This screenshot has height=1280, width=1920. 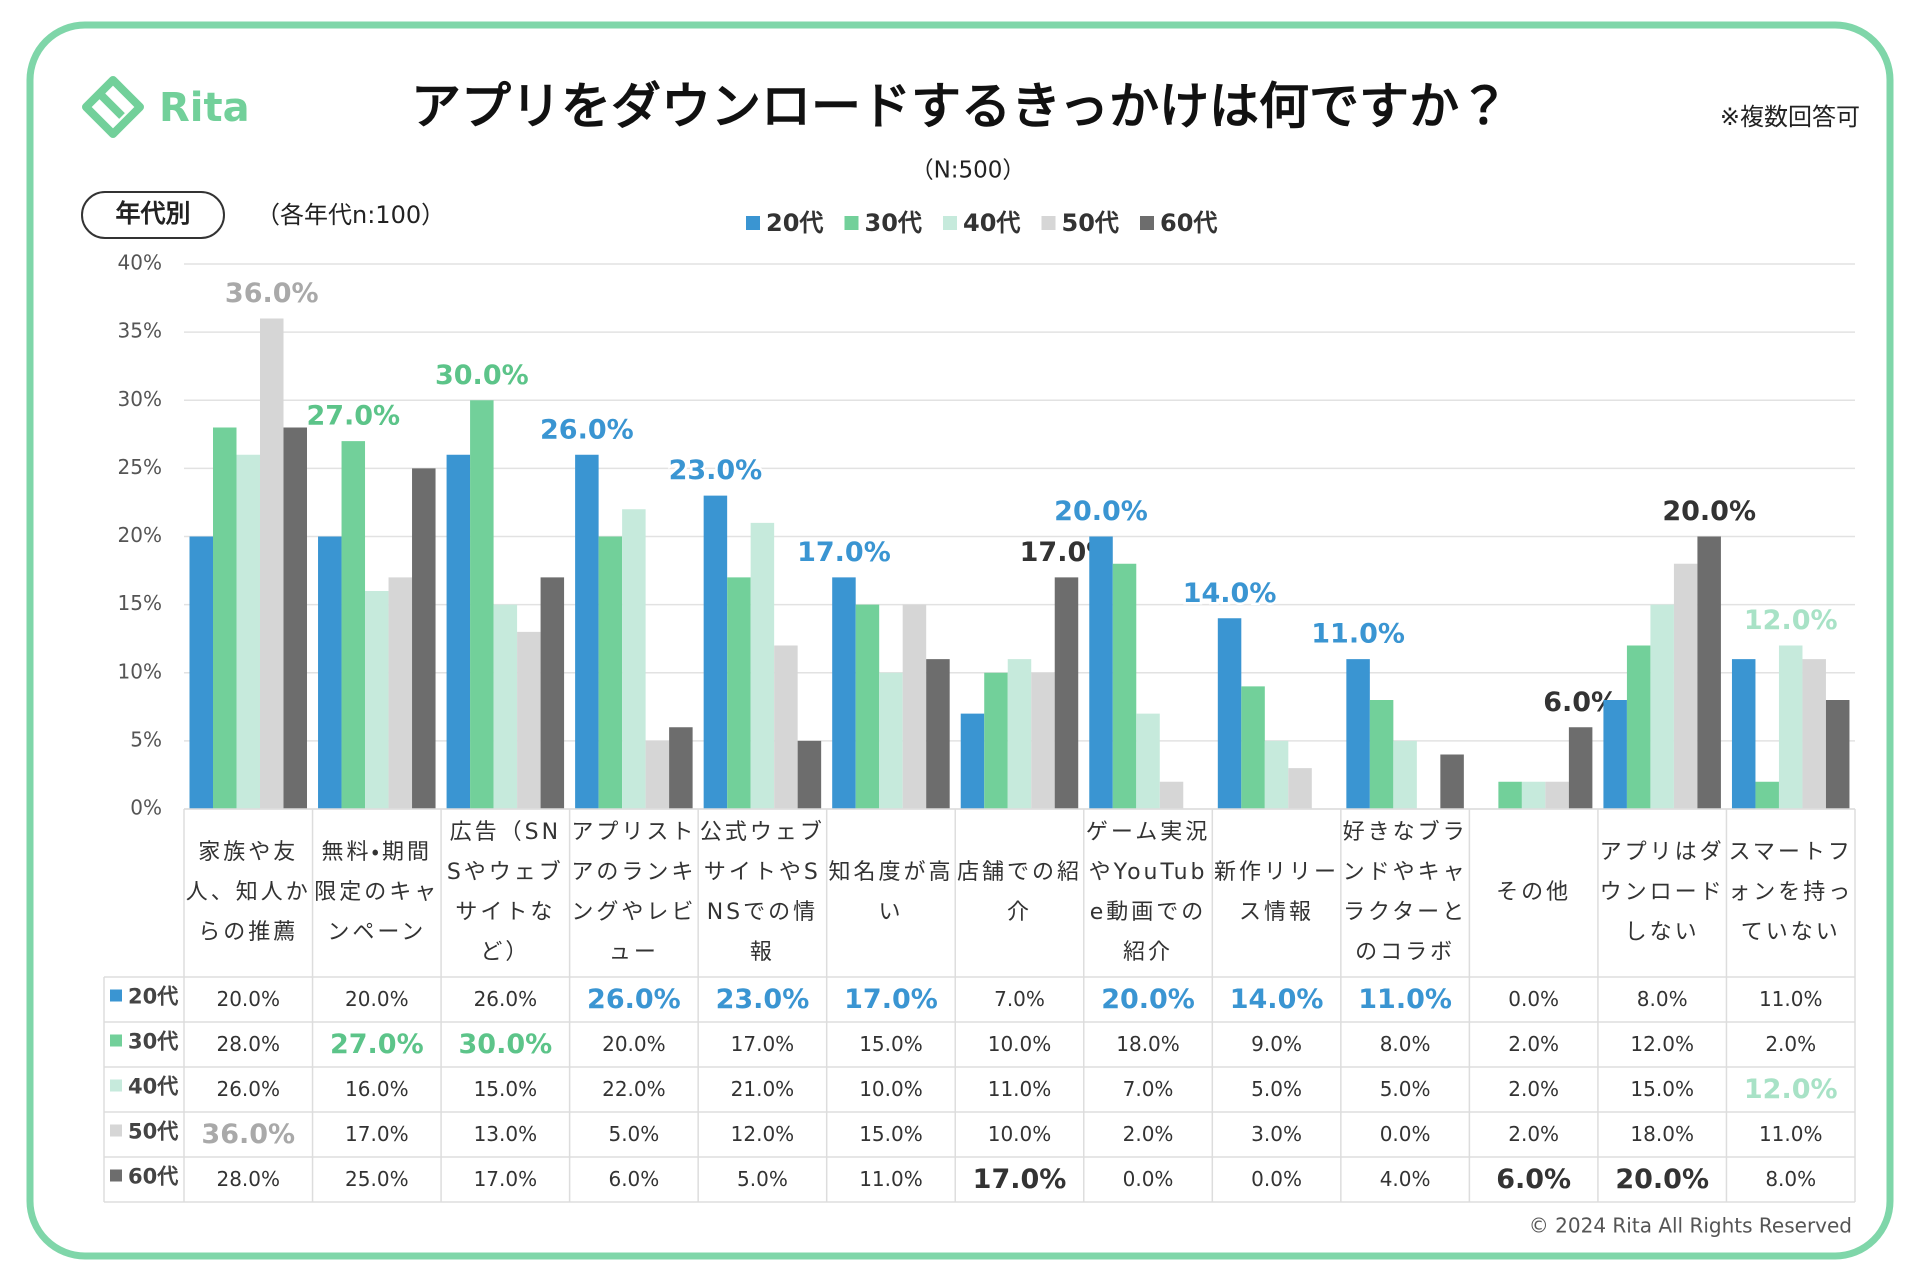 What do you see at coordinates (350, 215) in the screenshot?
I see `group-note: （各年代n:100）` at bounding box center [350, 215].